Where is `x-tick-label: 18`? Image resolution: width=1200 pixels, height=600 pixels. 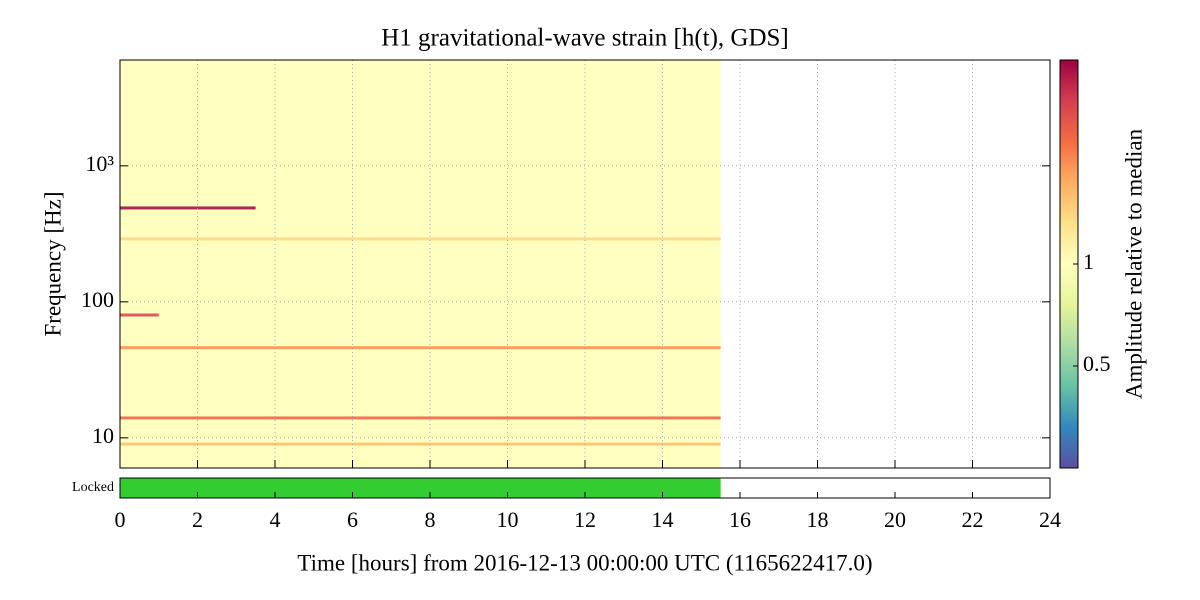 x-tick-label: 18 is located at coordinates (818, 519).